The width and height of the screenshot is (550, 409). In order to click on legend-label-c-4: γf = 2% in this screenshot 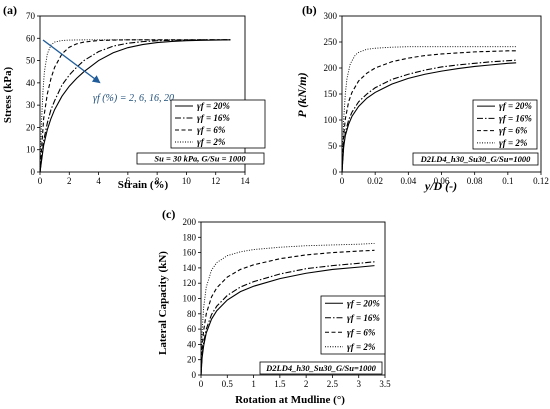, I will do `click(361, 347)`.